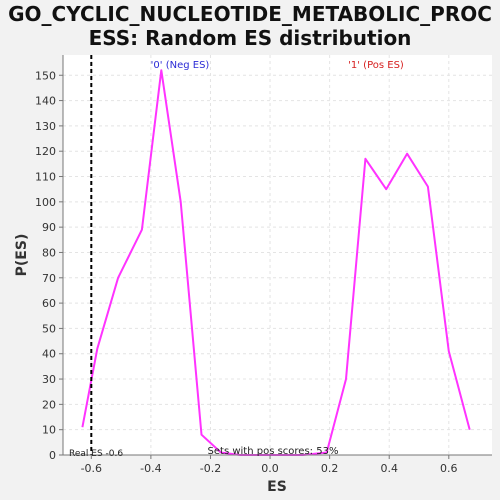  I want to click on neg-es-label: '0' (Neg ES), so click(180, 65).